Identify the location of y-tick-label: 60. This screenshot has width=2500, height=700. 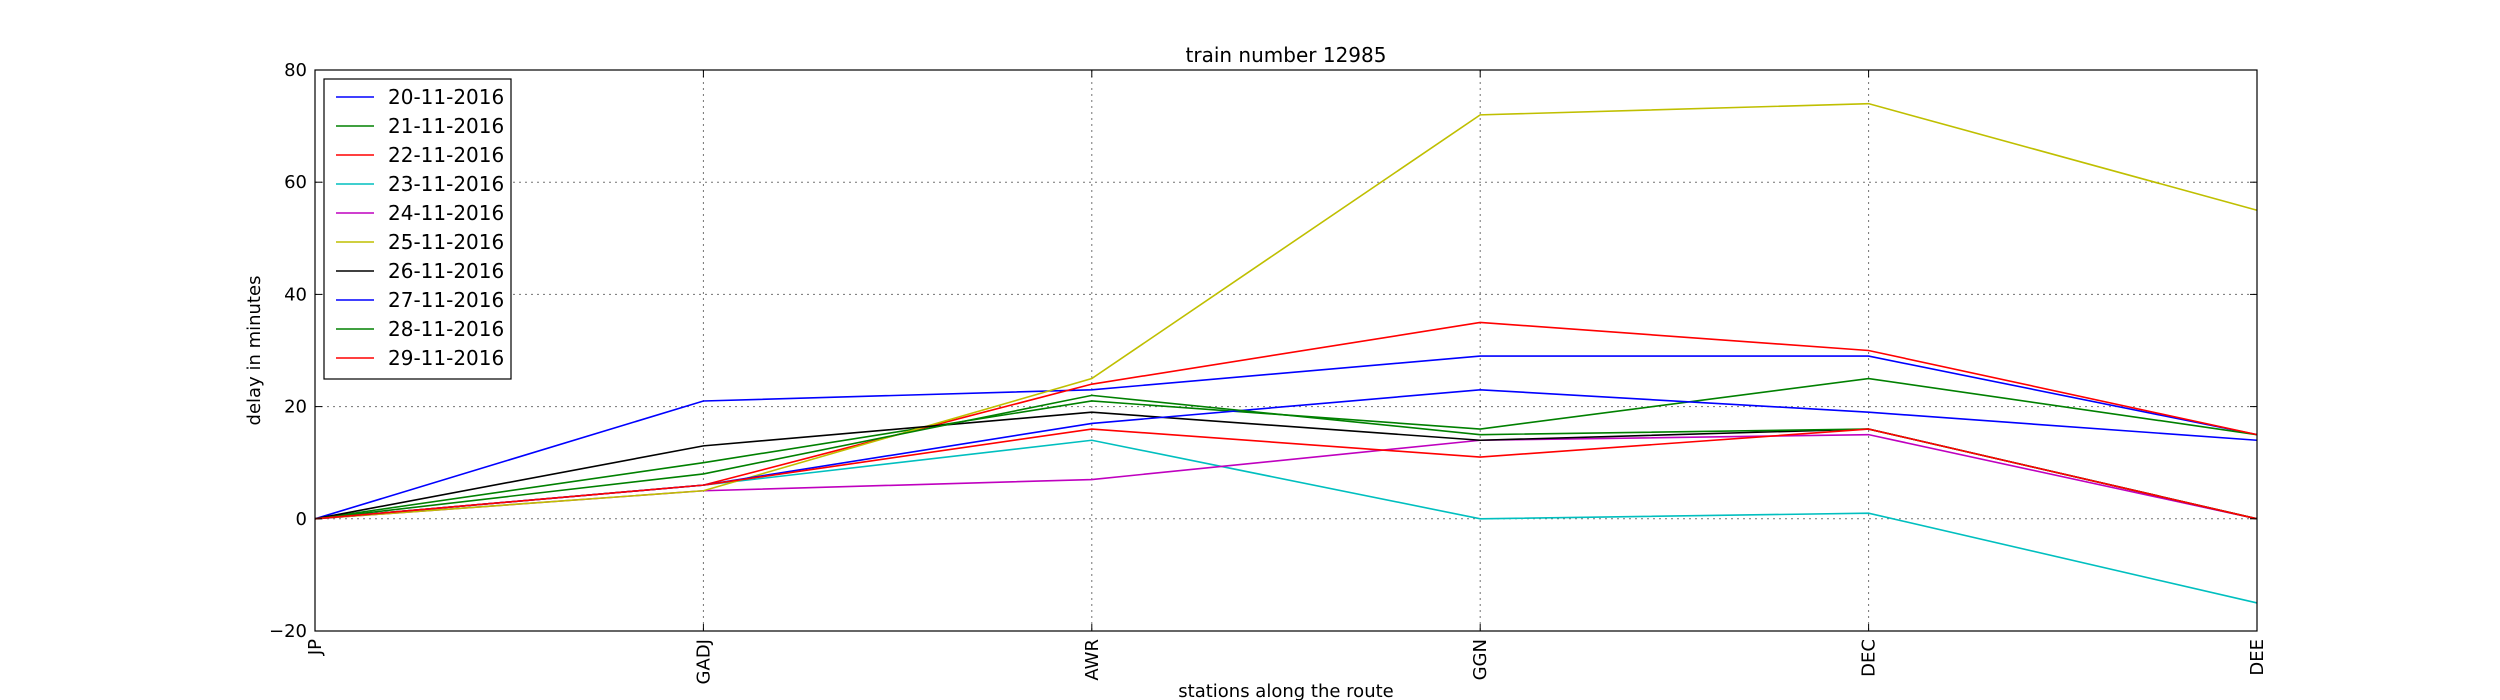
(295, 182).